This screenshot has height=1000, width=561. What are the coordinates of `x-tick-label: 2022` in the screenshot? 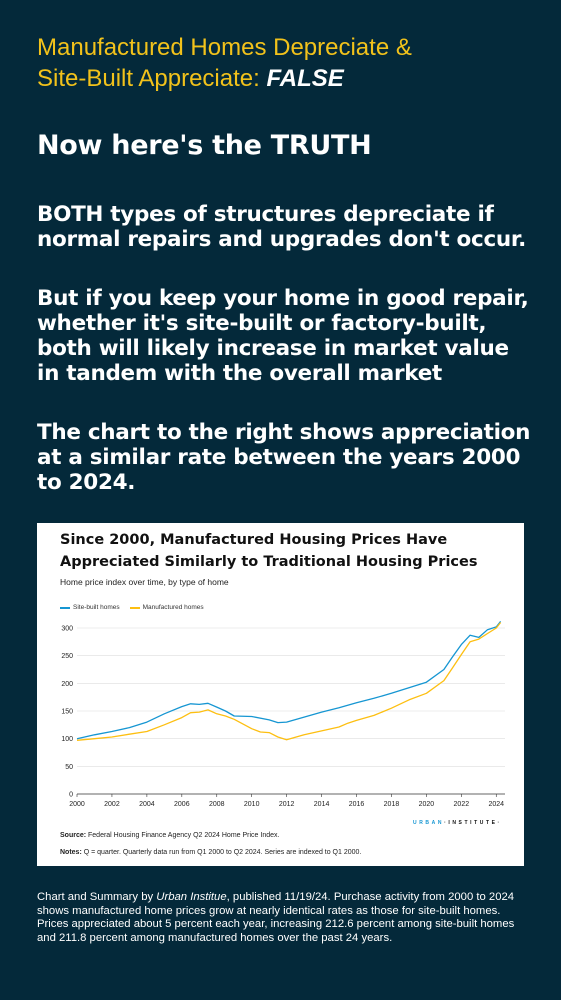 It's located at (462, 804).